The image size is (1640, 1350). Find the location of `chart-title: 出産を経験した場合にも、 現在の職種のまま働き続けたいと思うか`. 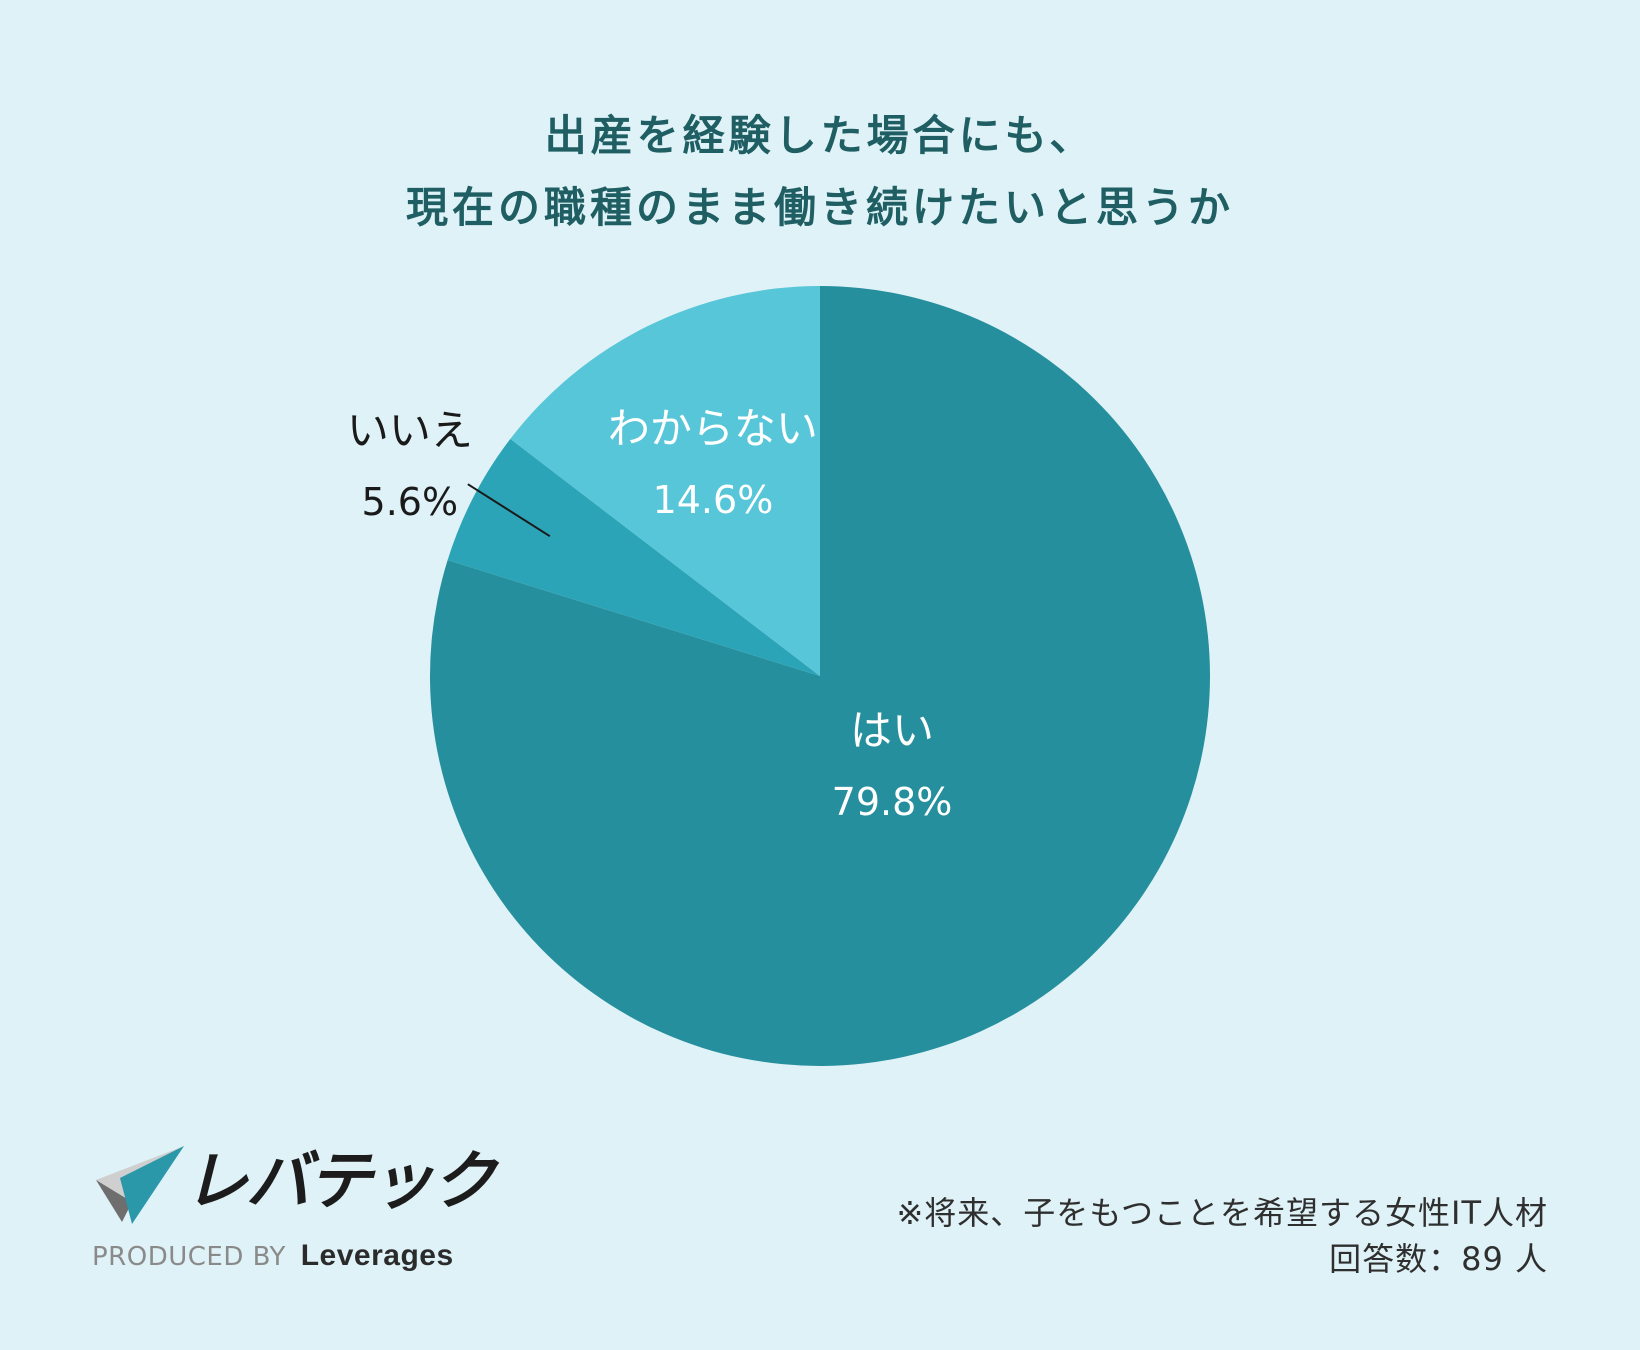

chart-title: 出産を経験した場合にも、 現在の職種のまま働き続けたいと思うか is located at coordinates (820, 172).